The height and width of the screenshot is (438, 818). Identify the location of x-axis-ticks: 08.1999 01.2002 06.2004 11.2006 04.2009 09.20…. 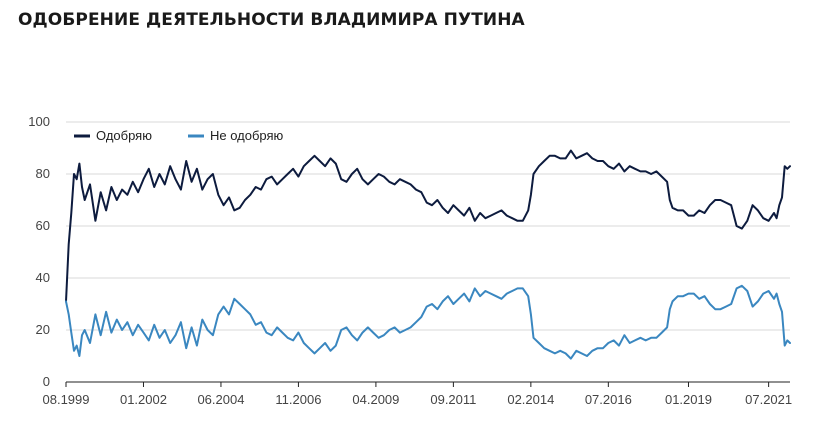
(417, 394).